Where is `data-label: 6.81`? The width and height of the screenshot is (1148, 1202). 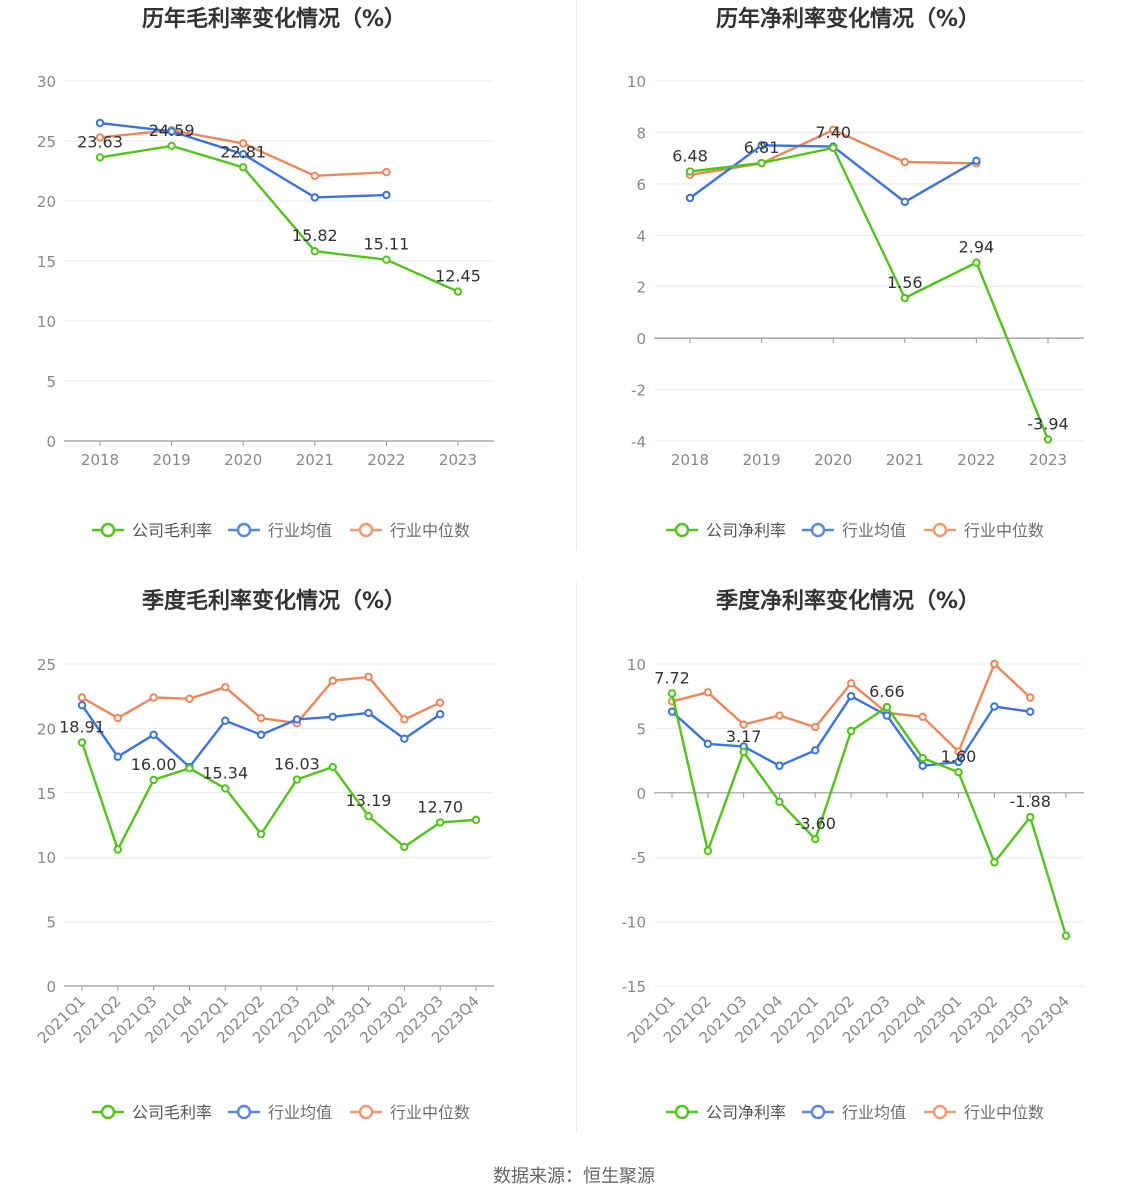
data-label: 6.81 is located at coordinates (762, 147).